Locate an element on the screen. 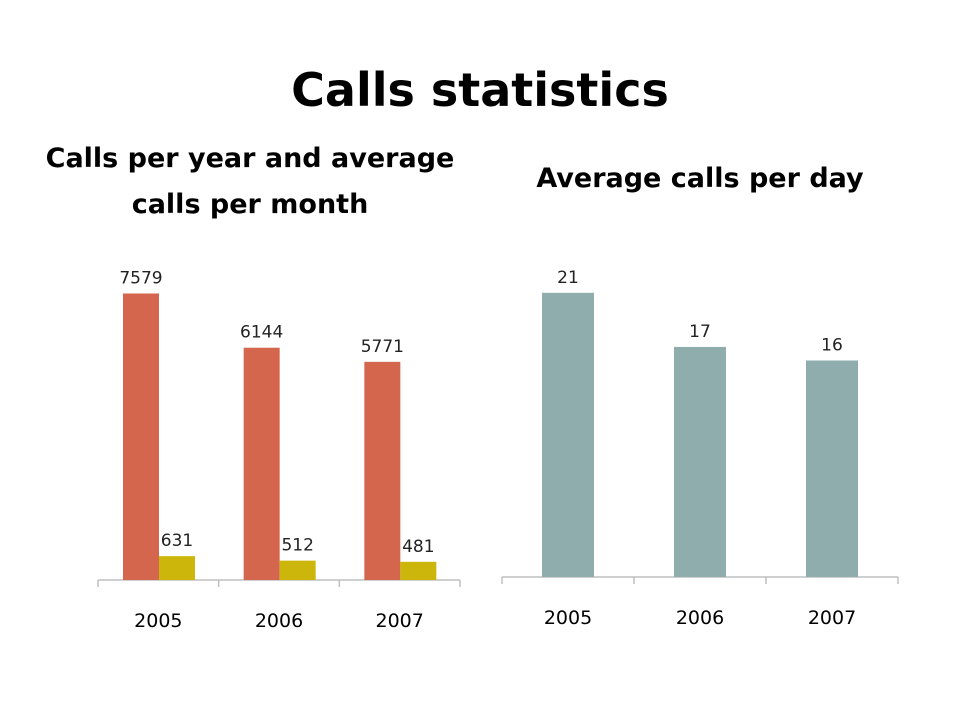 This screenshot has width=960, height=720. bar-avg-calls-per-day-2005 is located at coordinates (568, 434).